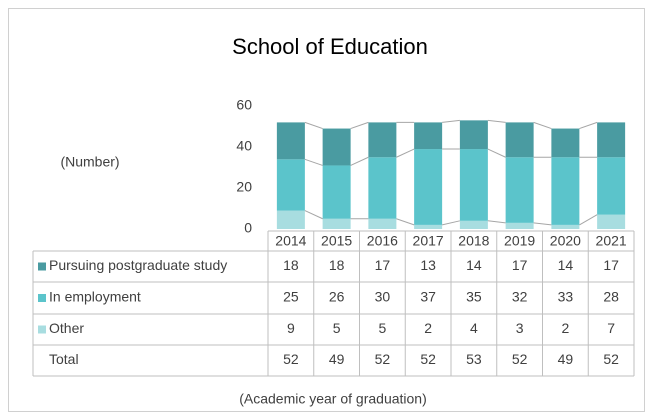 The image size is (653, 419). I want to click on x-tick-label: 2014, so click(290, 241).